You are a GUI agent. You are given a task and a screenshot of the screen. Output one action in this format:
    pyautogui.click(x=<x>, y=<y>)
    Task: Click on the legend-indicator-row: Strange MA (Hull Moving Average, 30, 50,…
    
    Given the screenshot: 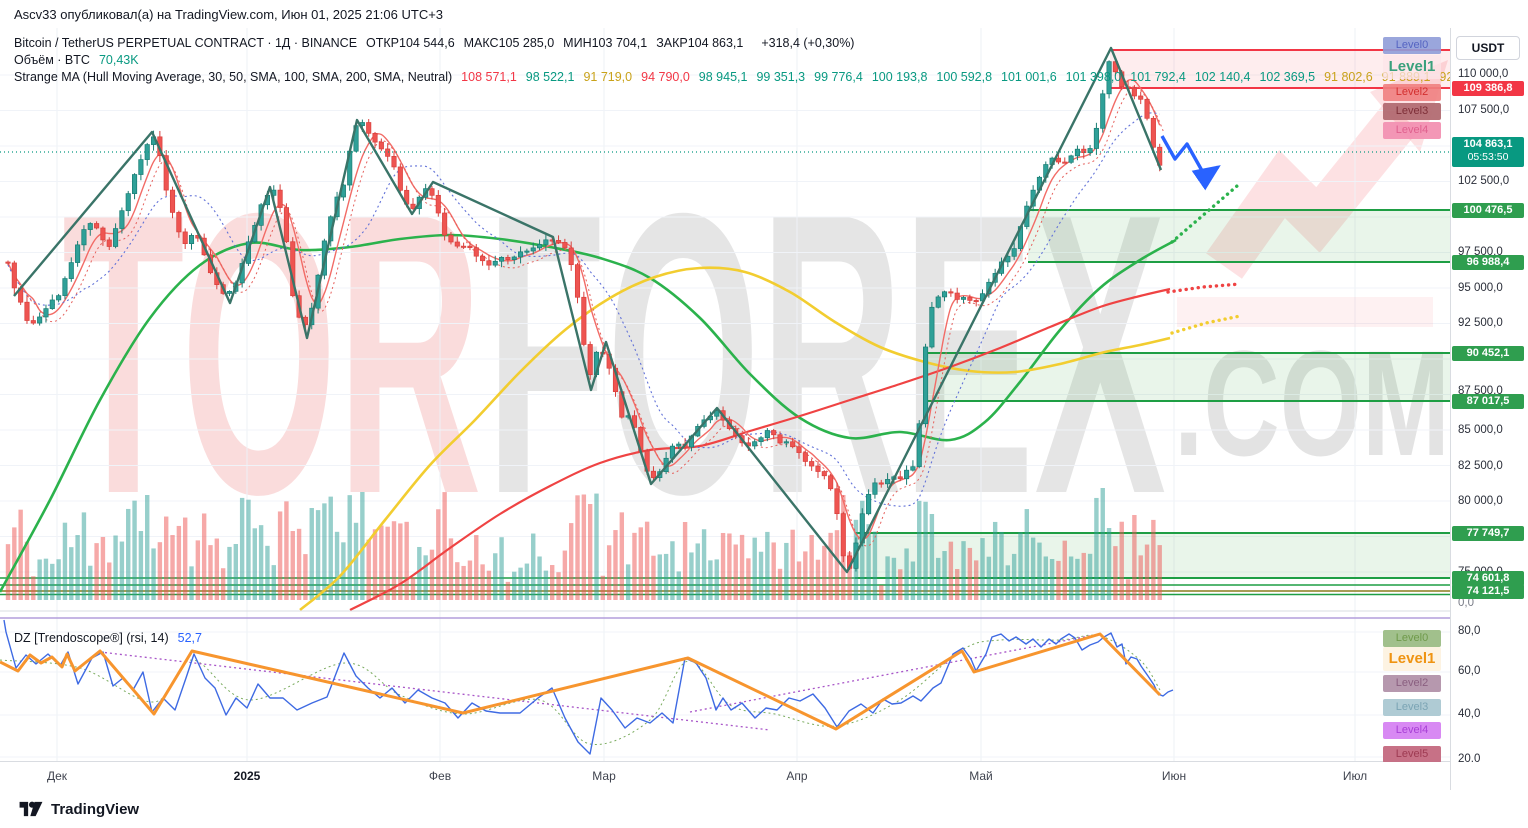 What is the action you would take?
    pyautogui.click(x=771, y=77)
    